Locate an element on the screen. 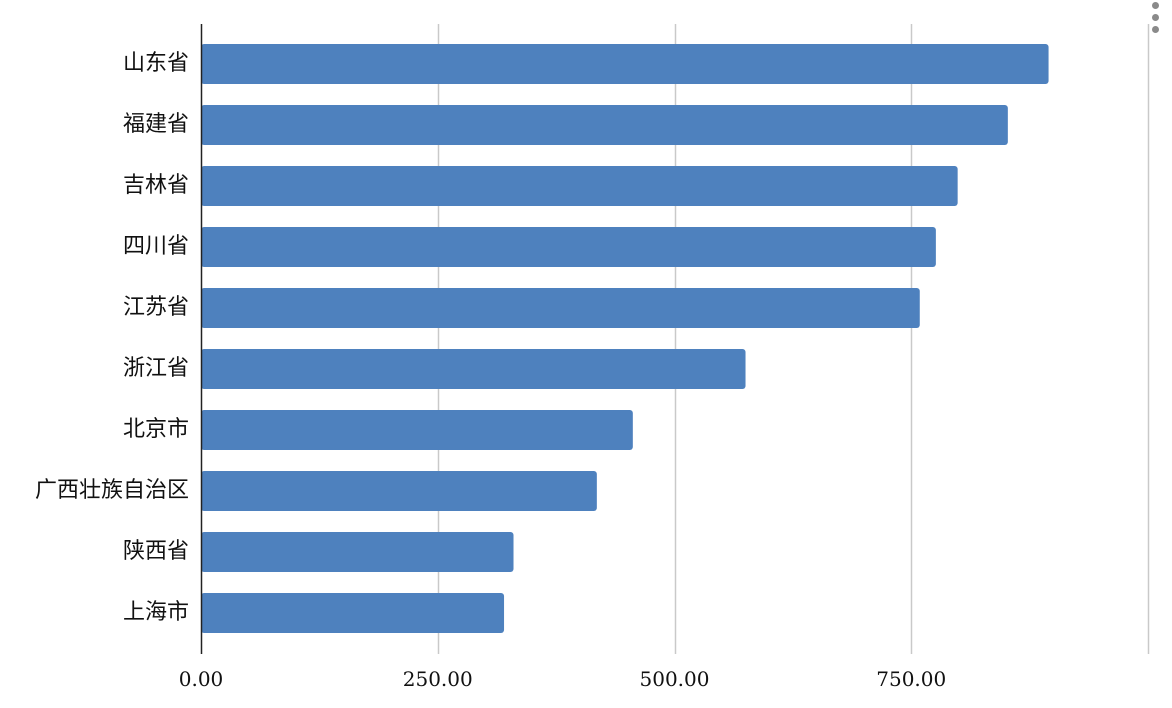 The image size is (1172, 708). bar-浙江省 is located at coordinates (473, 369).